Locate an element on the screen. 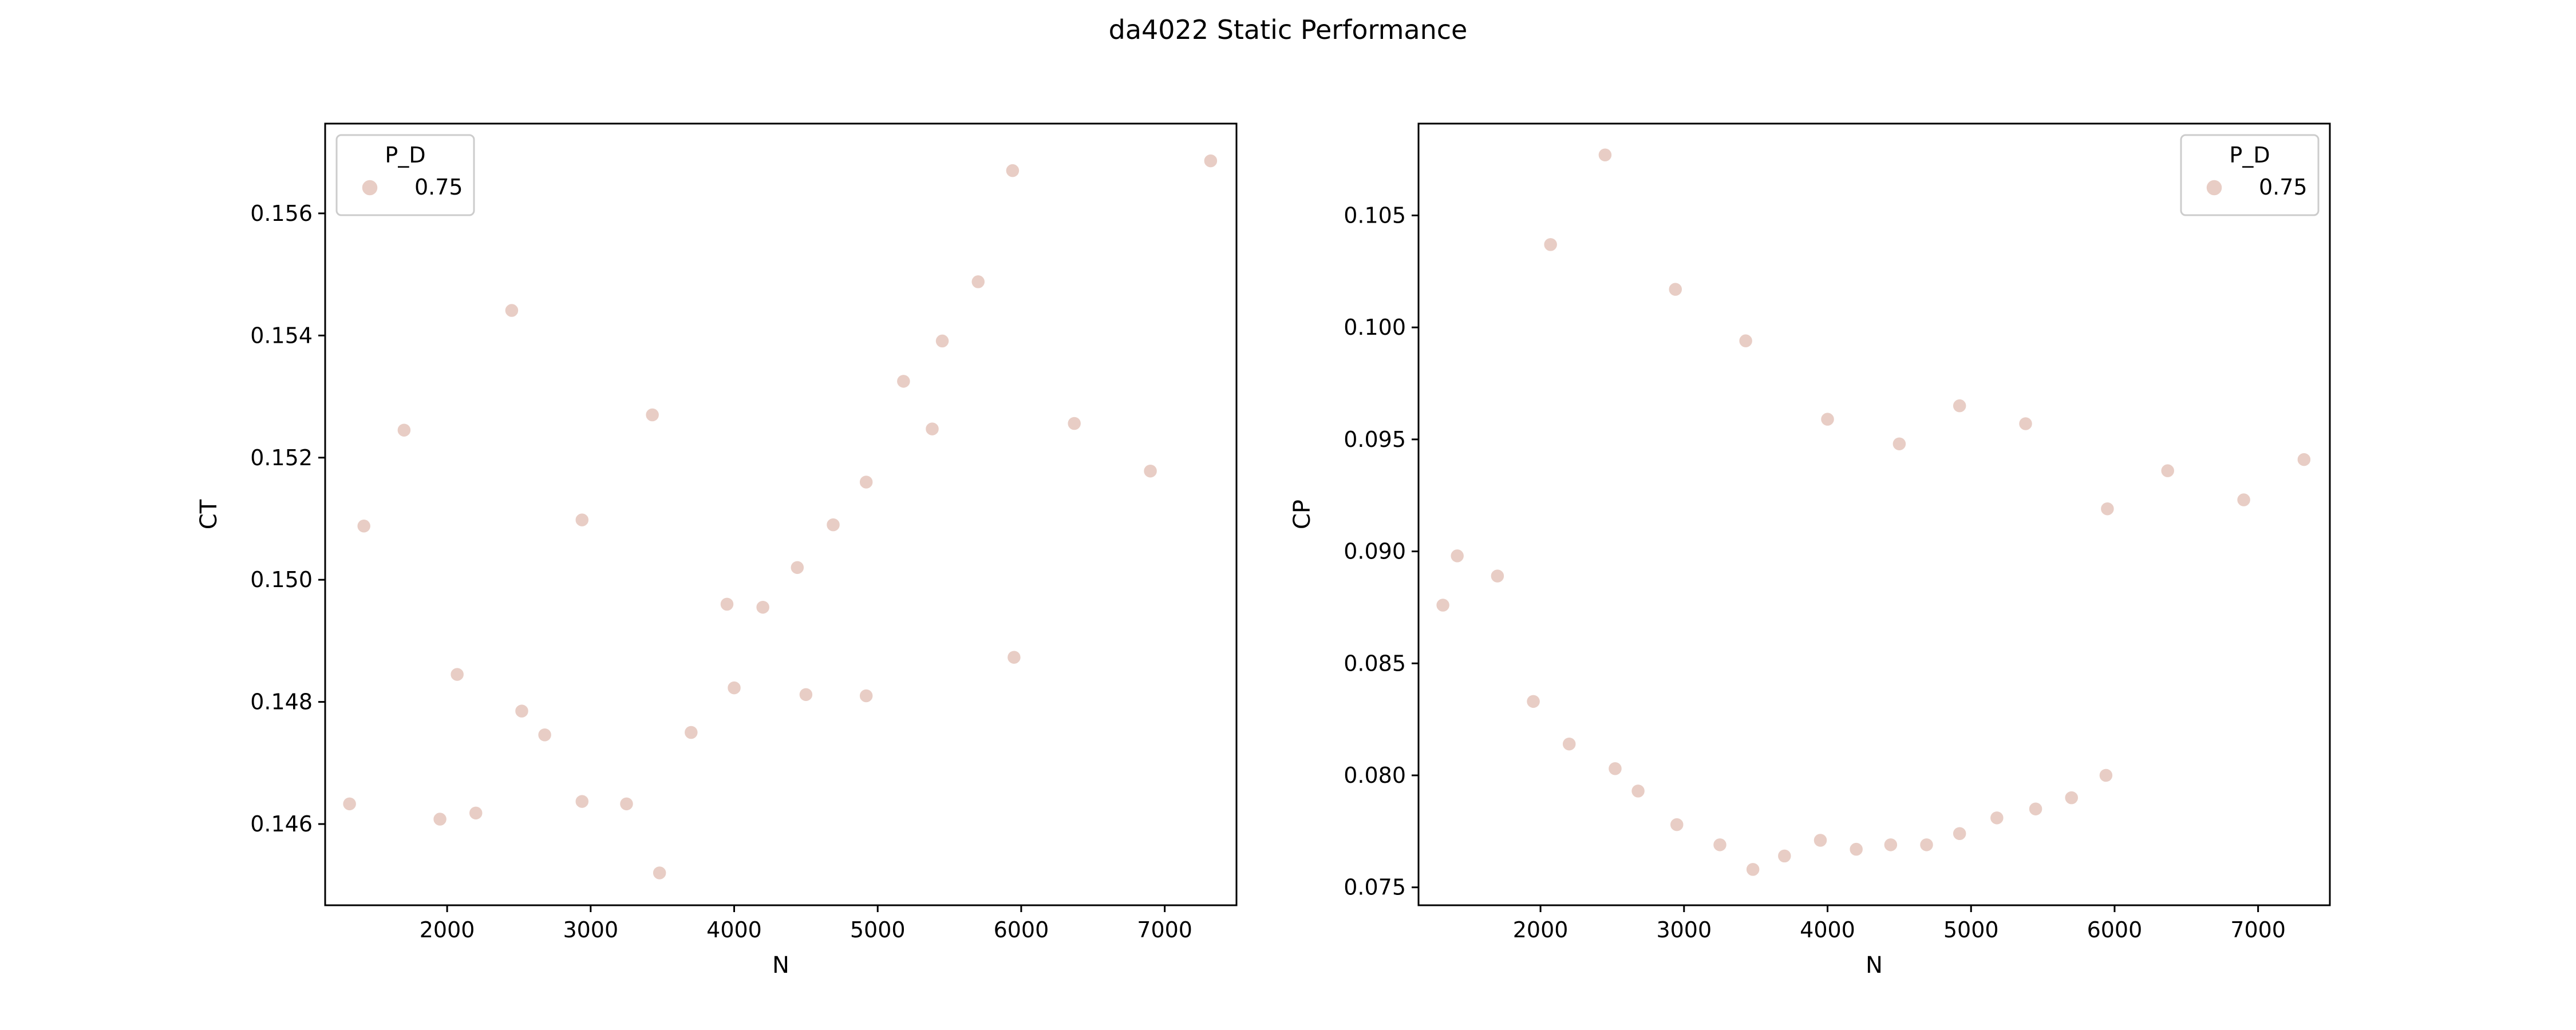 The height and width of the screenshot is (1030, 2576). figure-title: da4022 Static Performance is located at coordinates (1288, 29).